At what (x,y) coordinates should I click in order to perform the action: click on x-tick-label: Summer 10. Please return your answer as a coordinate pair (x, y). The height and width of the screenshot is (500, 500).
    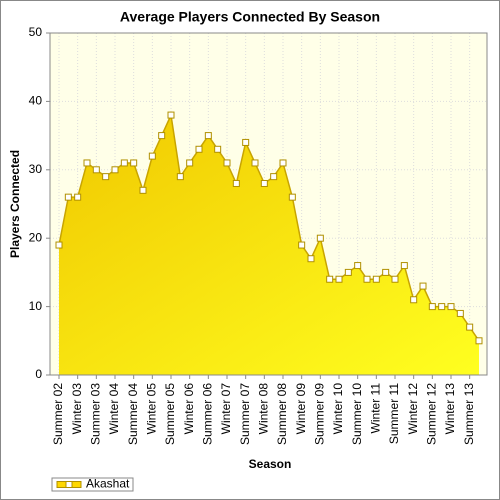
    Looking at the image, I should click on (357, 414).